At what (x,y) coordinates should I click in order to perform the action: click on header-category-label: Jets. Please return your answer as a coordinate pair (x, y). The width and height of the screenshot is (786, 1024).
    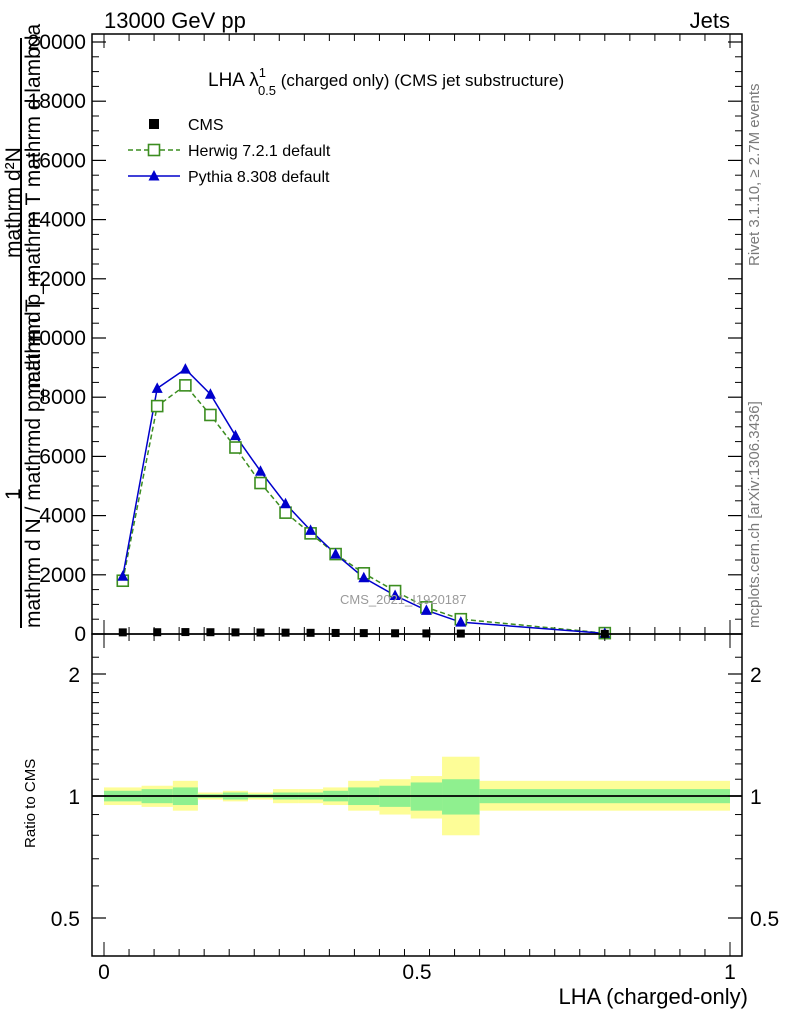
    Looking at the image, I should click on (709, 20).